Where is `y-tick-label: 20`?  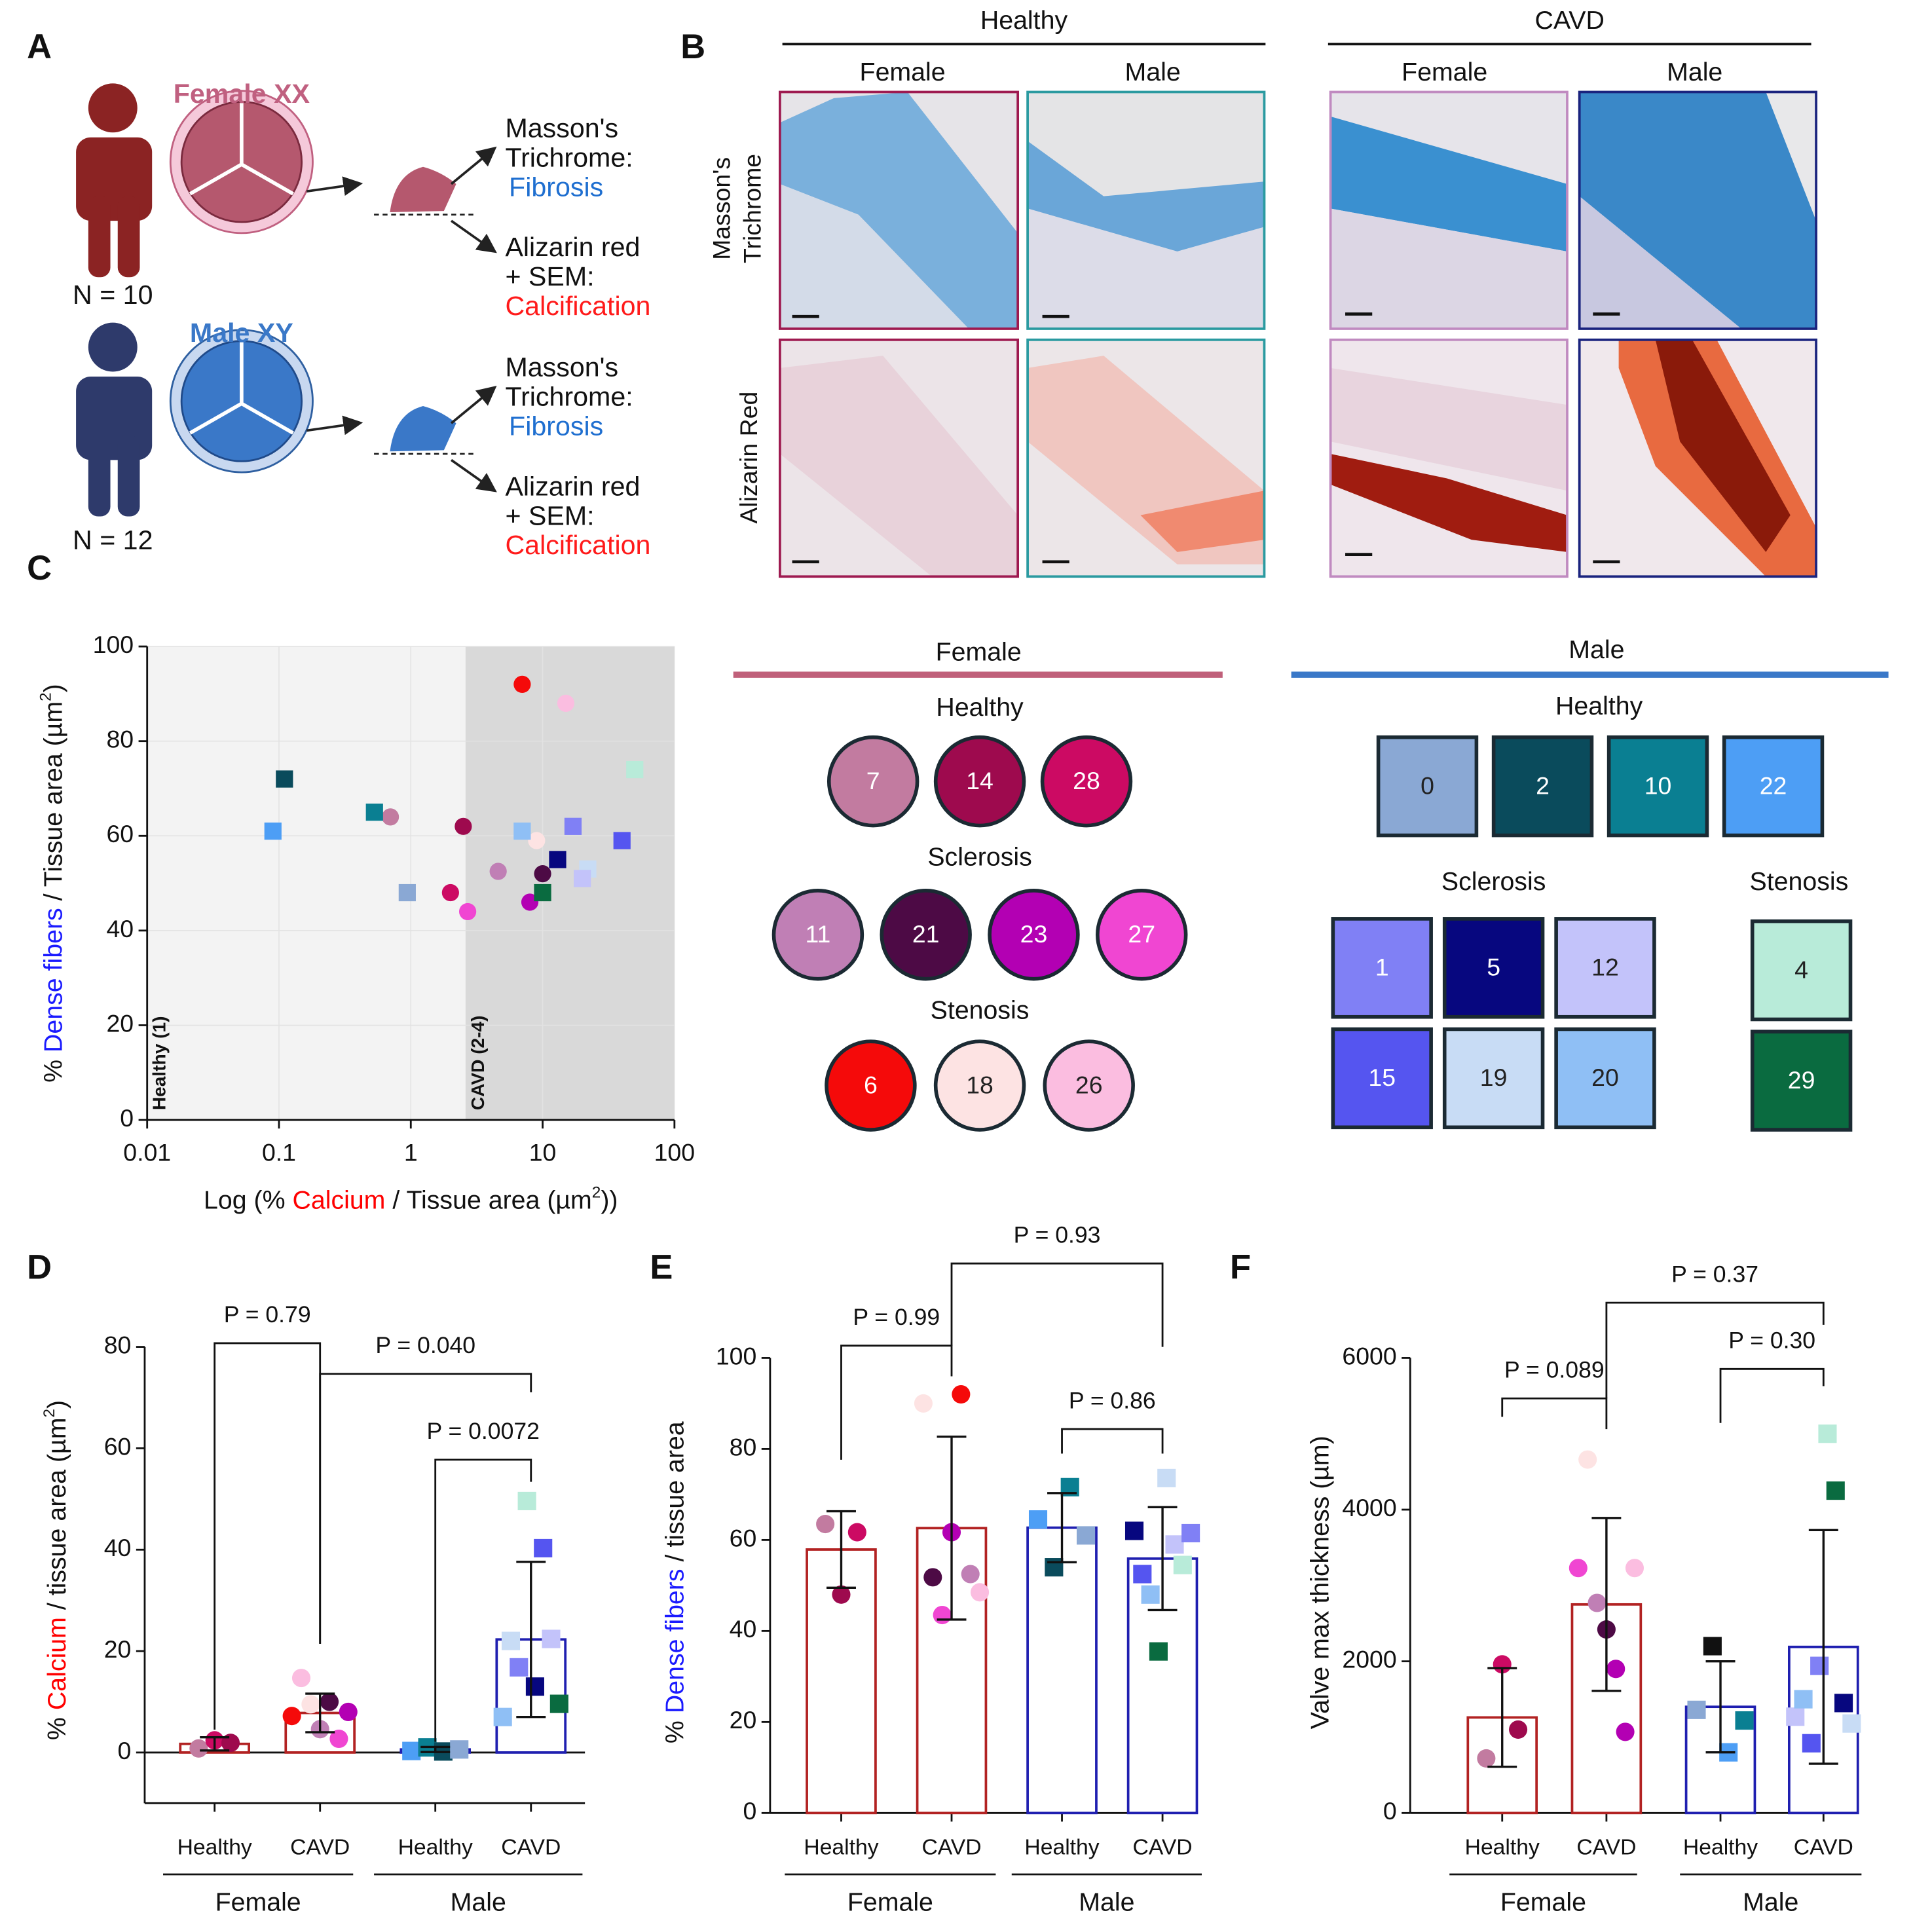 y-tick-label: 20 is located at coordinates (118, 1649).